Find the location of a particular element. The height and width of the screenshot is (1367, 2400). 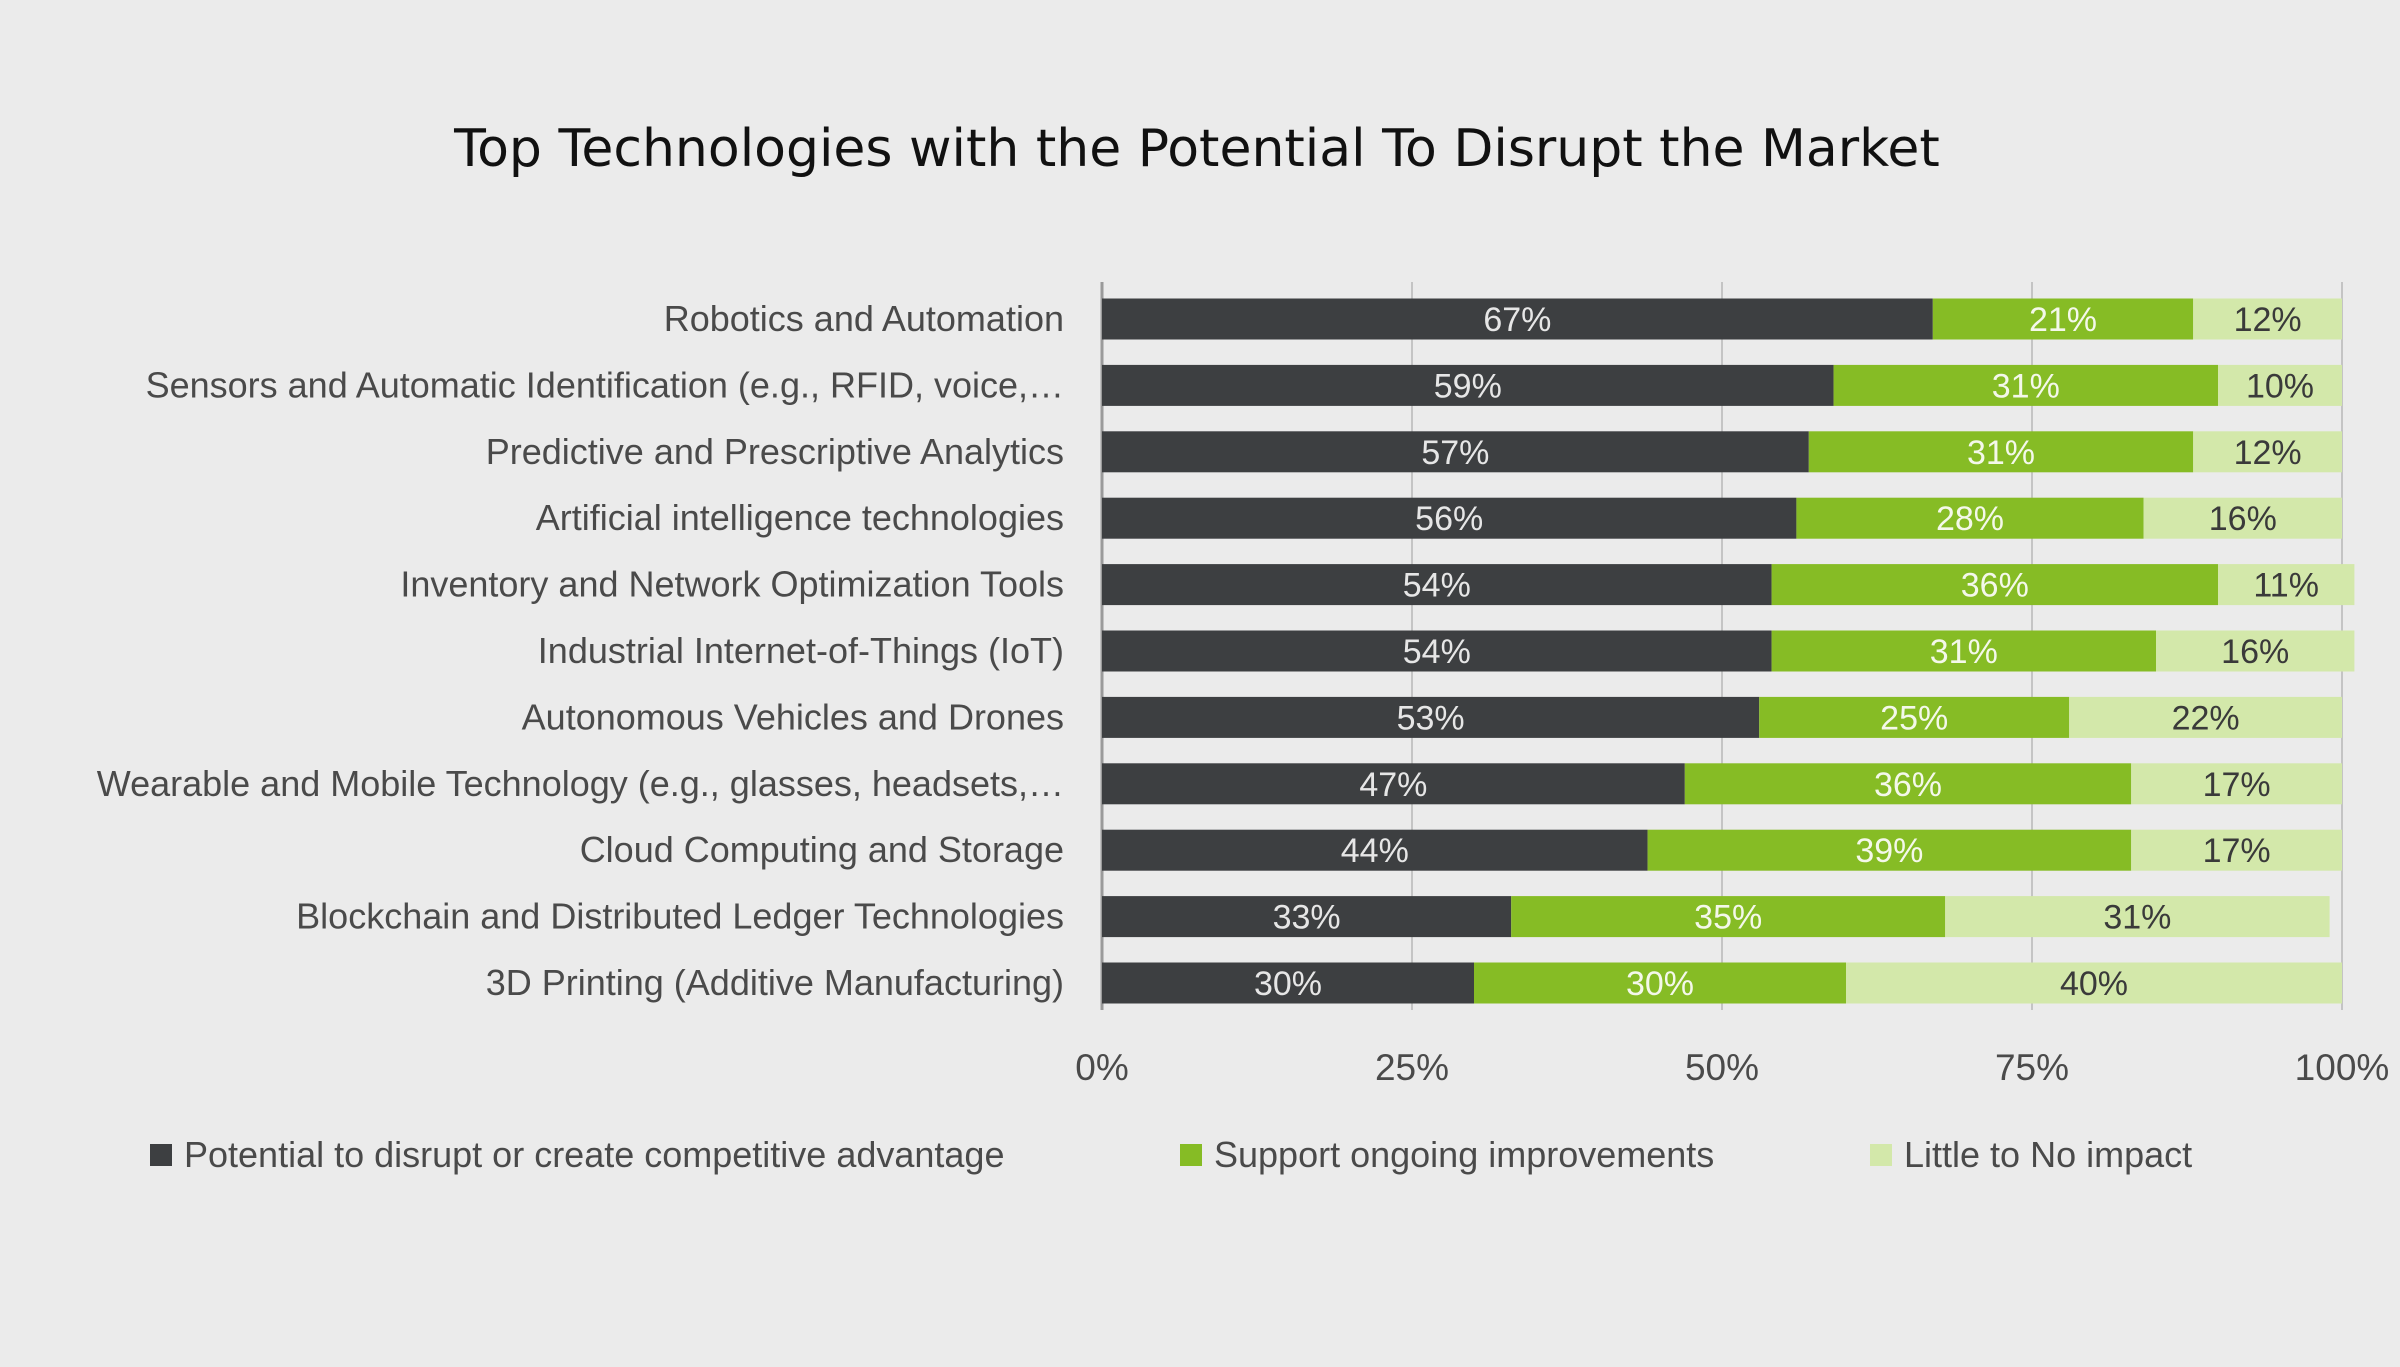

bar-row: 59% 31% 10% is located at coordinates (1722, 385).